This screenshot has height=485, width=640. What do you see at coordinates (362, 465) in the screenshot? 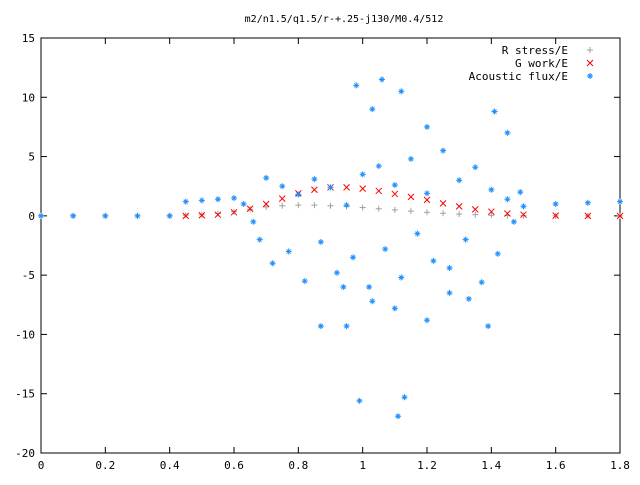
I see `x-tick-label: 1` at bounding box center [362, 465].